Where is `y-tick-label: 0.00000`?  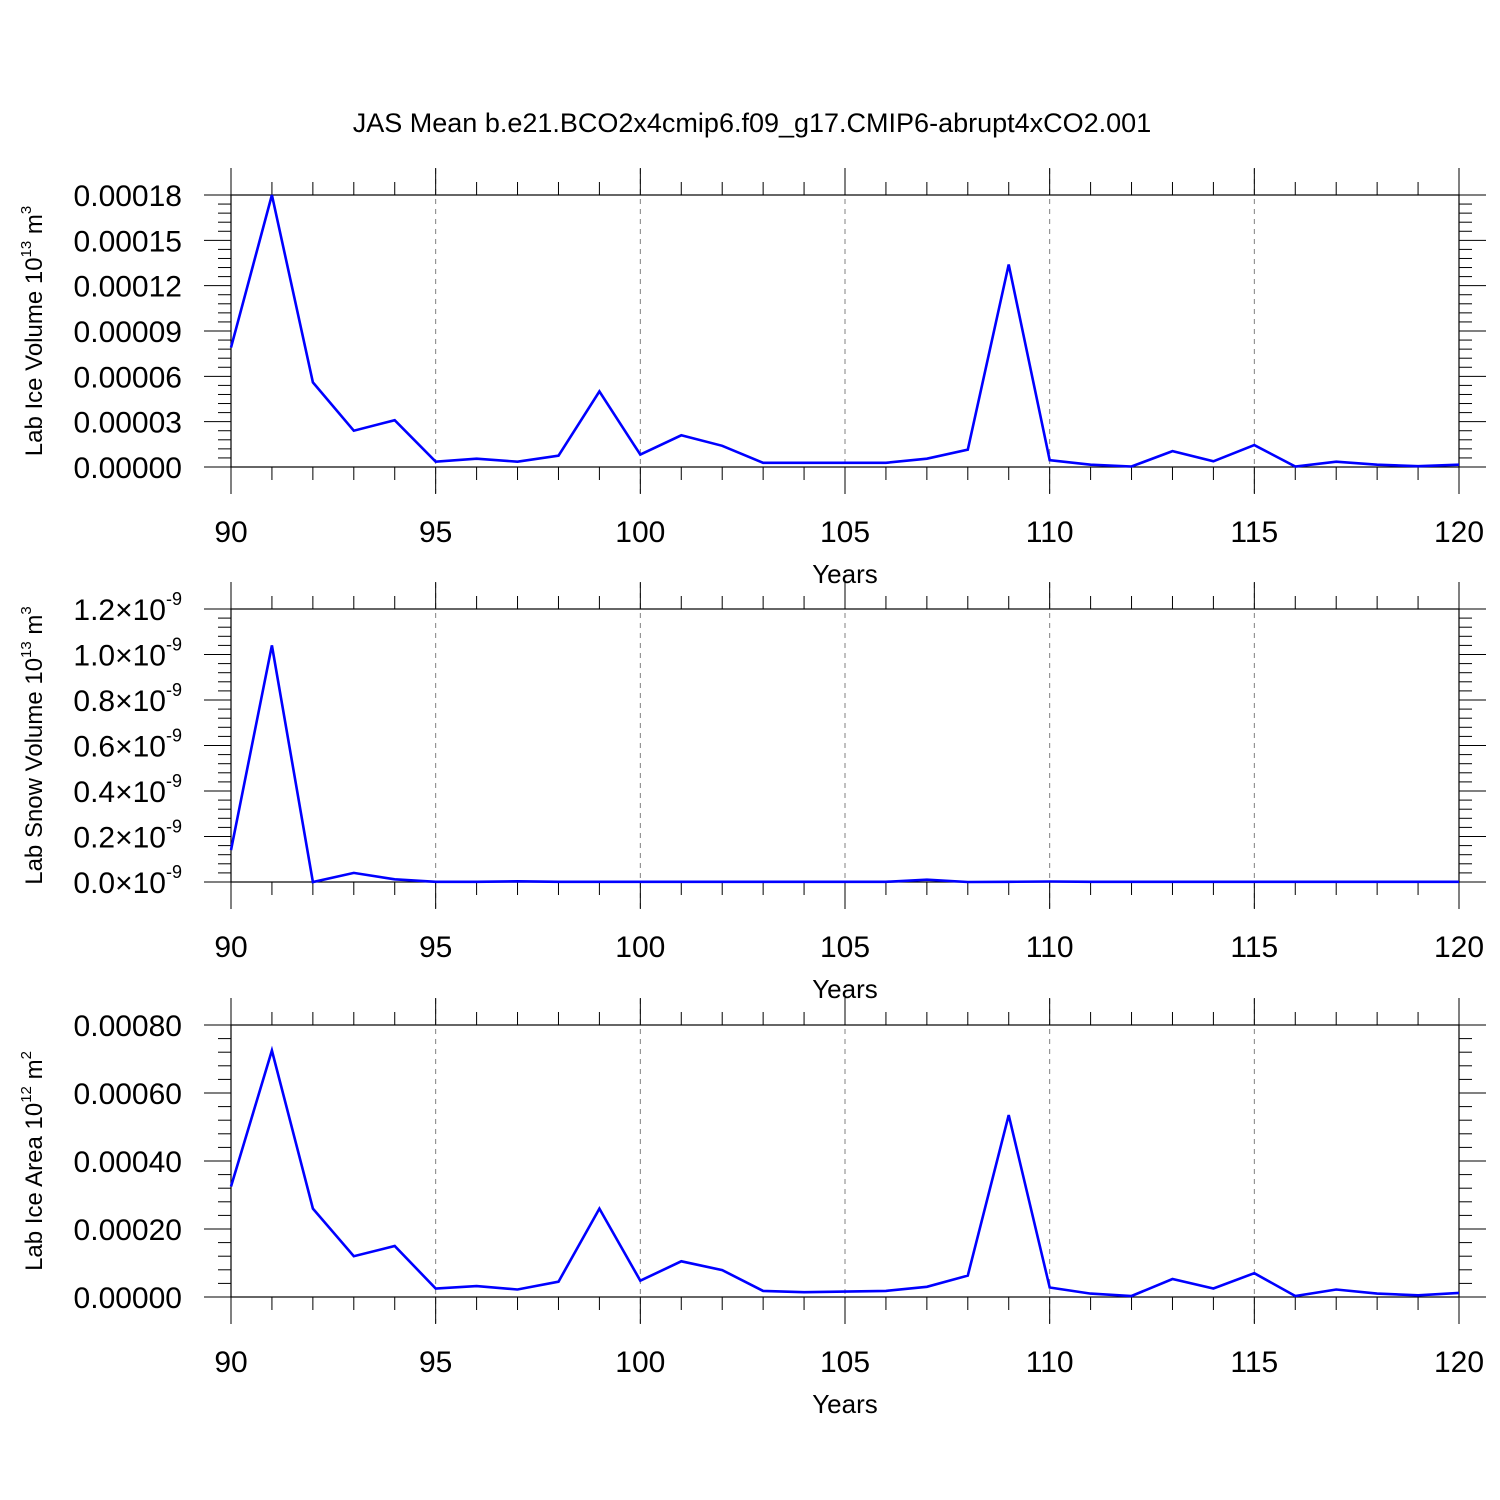
y-tick-label: 0.00000 is located at coordinates (128, 1298).